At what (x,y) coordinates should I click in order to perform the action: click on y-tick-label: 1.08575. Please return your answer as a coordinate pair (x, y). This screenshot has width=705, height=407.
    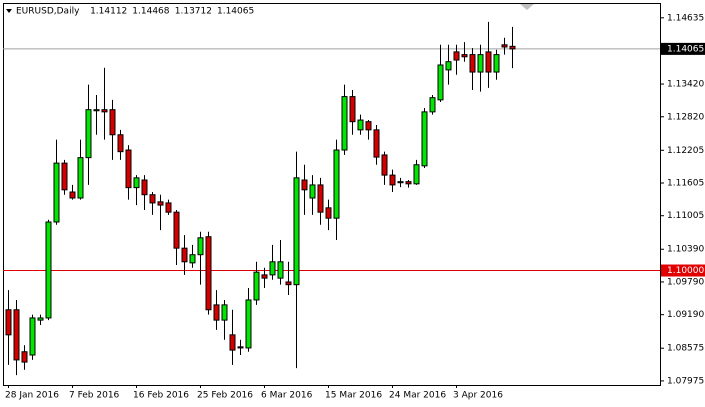
    Looking at the image, I should click on (685, 349).